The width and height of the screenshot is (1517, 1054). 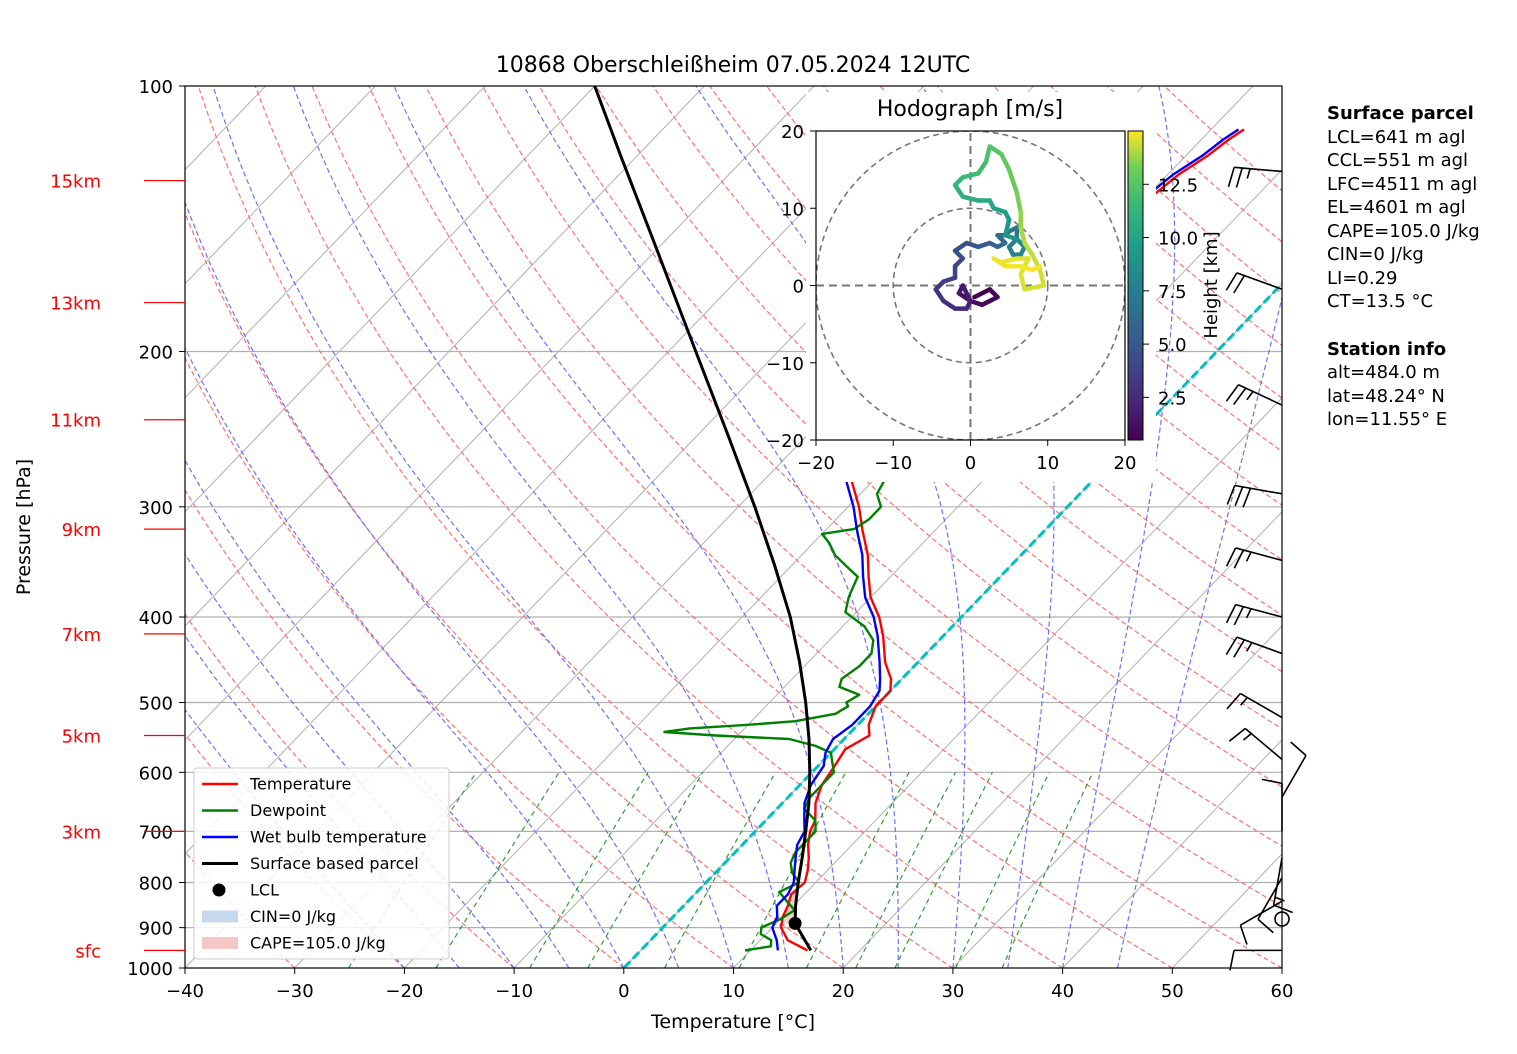 What do you see at coordinates (1383, 372) in the screenshot?
I see `station-line: alt=484.0 m` at bounding box center [1383, 372].